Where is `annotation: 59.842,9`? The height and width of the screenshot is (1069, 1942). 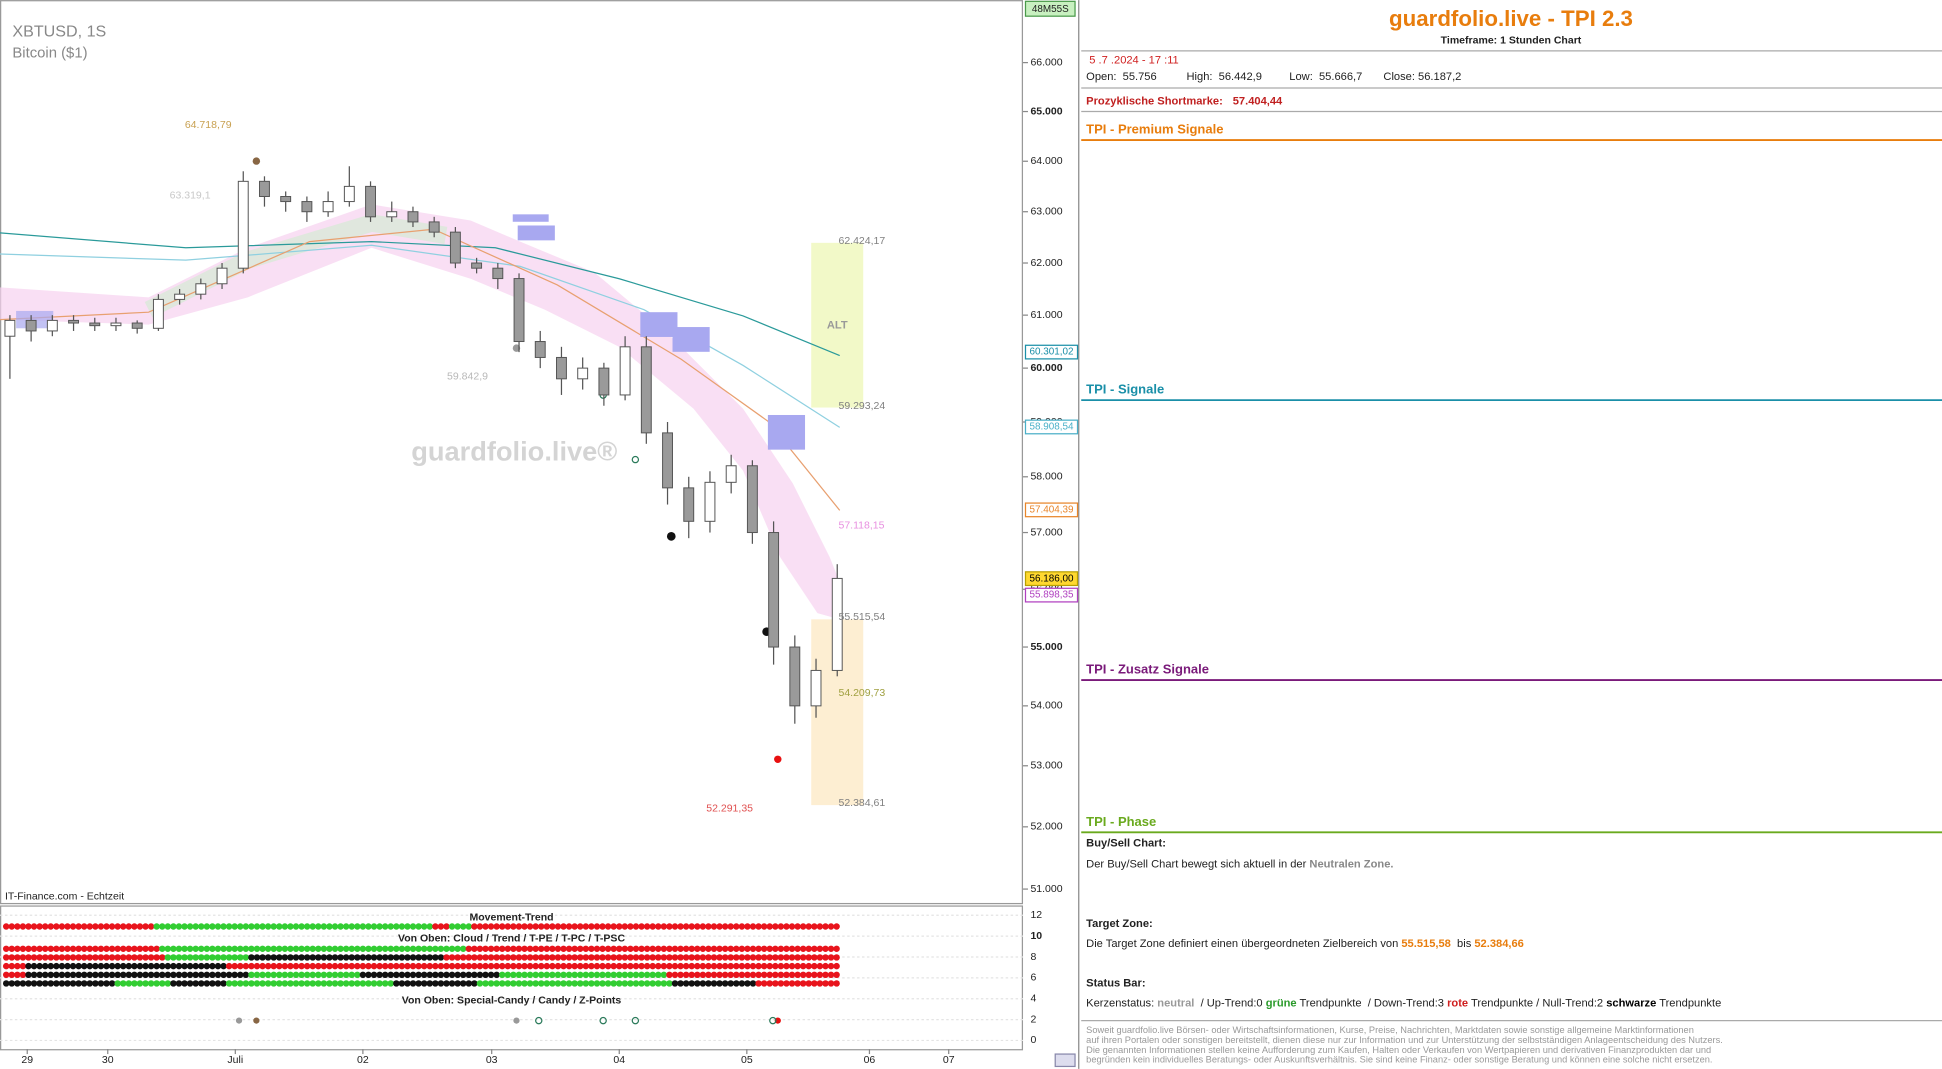 annotation: 59.842,9 is located at coordinates (467, 376).